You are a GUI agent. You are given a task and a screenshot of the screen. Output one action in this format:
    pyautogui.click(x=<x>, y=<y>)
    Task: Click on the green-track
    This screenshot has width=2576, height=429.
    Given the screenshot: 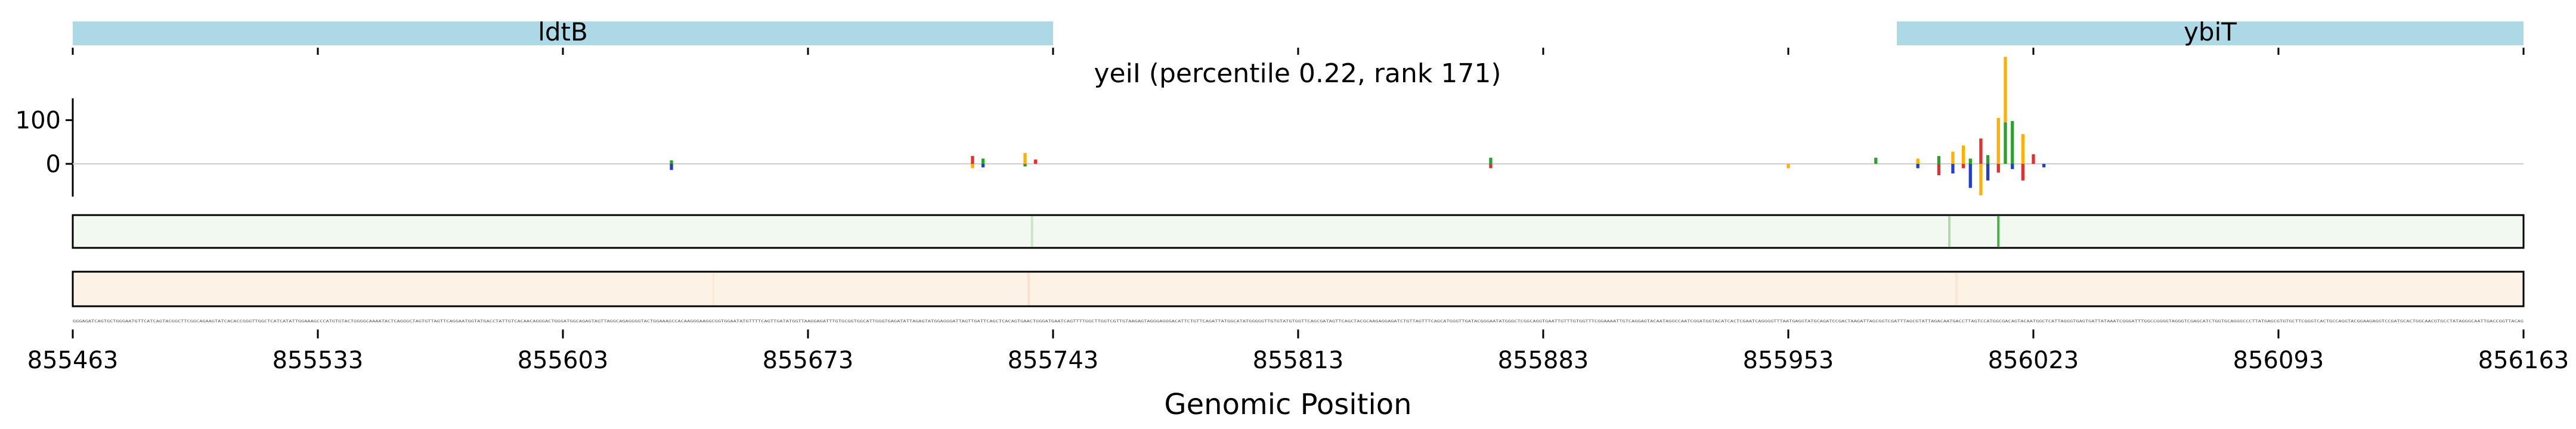 What is the action you would take?
    pyautogui.click(x=1515, y=231)
    